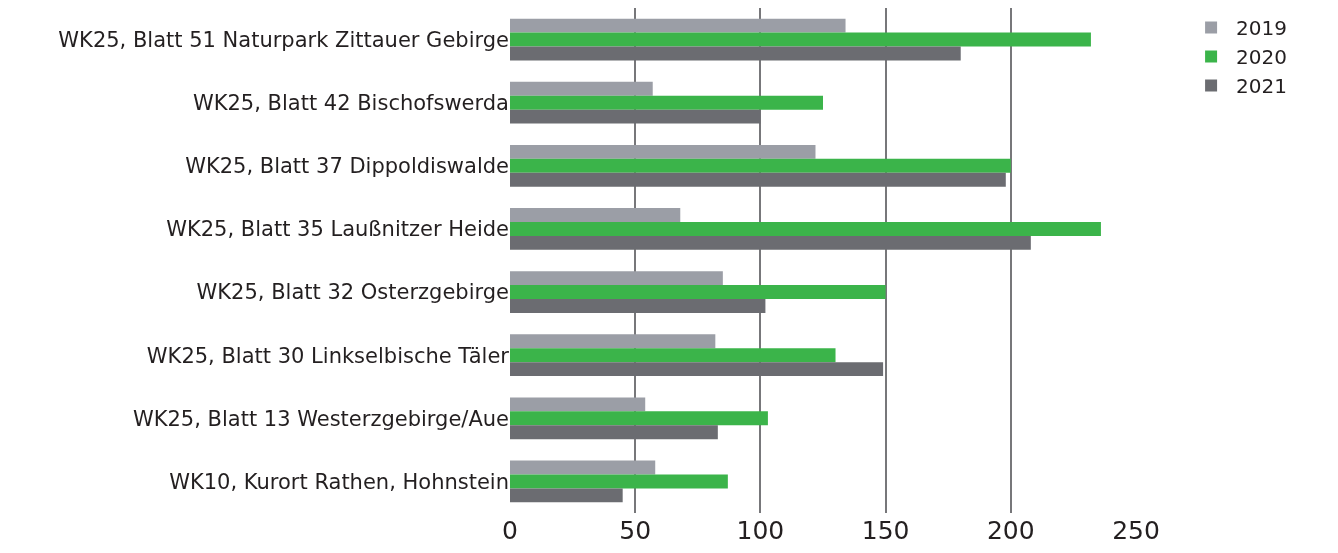 The width and height of the screenshot is (1338, 553). What do you see at coordinates (885, 530) in the screenshot?
I see `x-tick-label: 150` at bounding box center [885, 530].